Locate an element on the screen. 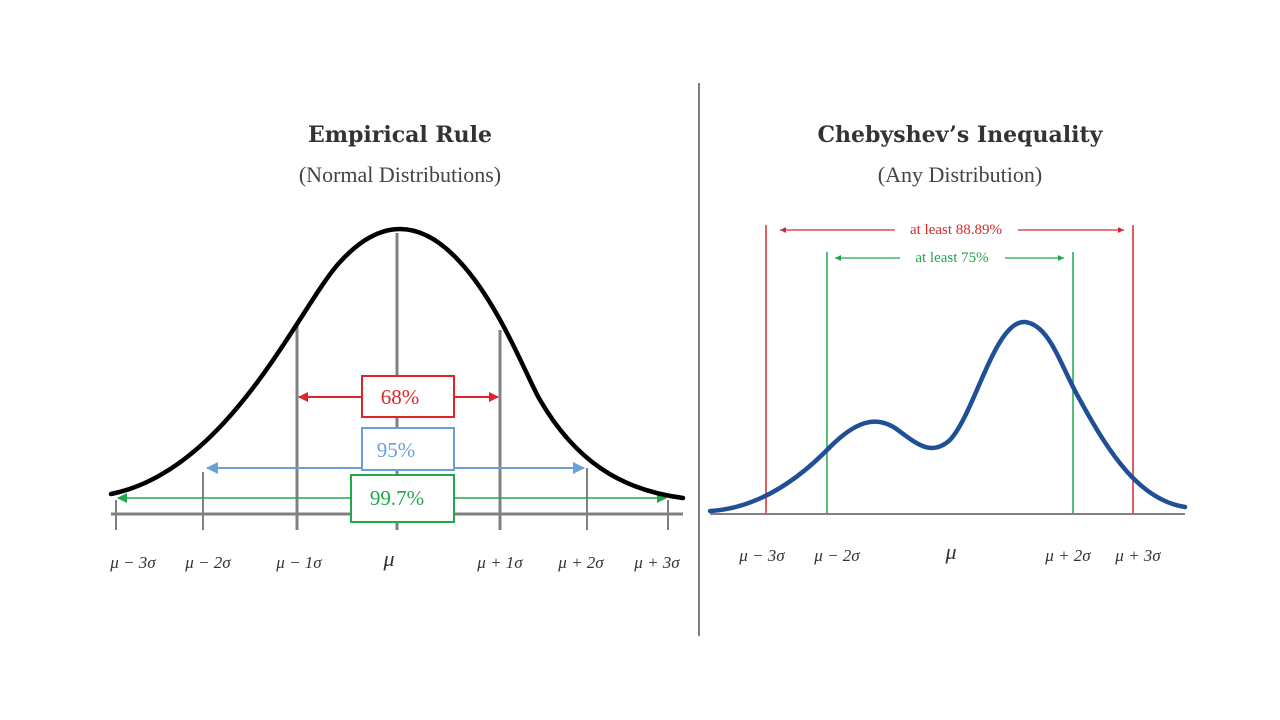 The height and width of the screenshot is (720, 1280). tick-plus-3-sigma: μ + 3σ is located at coordinates (656, 562).